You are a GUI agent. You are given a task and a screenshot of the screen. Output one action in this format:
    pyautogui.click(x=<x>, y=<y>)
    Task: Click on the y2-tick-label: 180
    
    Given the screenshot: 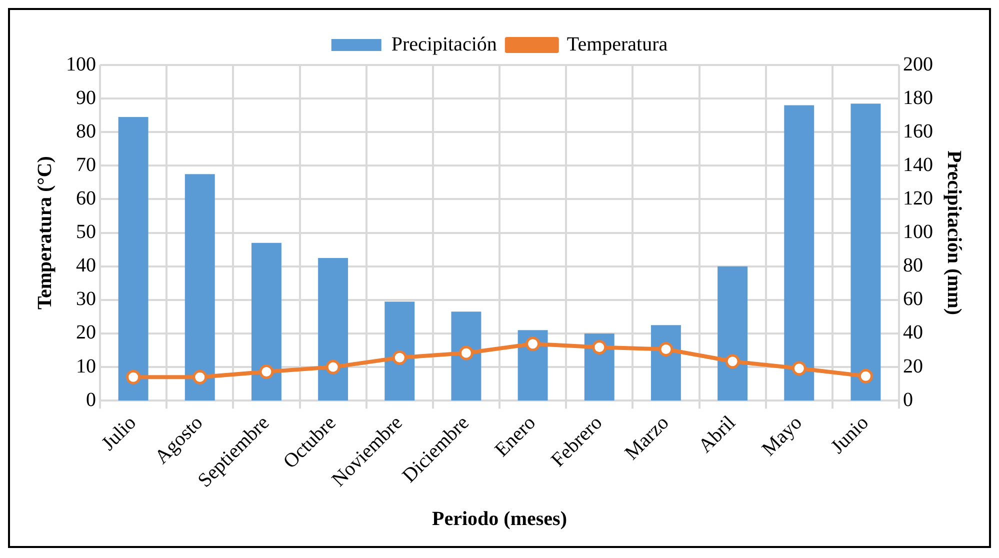 What is the action you would take?
    pyautogui.click(x=918, y=97)
    